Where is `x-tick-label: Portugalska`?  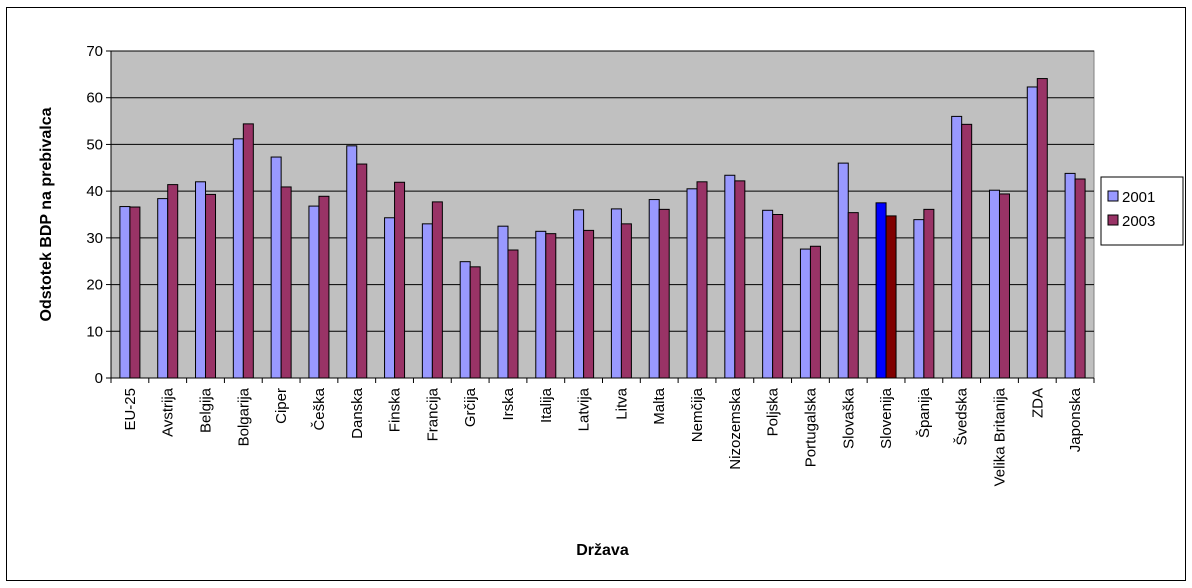 x-tick-label: Portugalska is located at coordinates (810, 427).